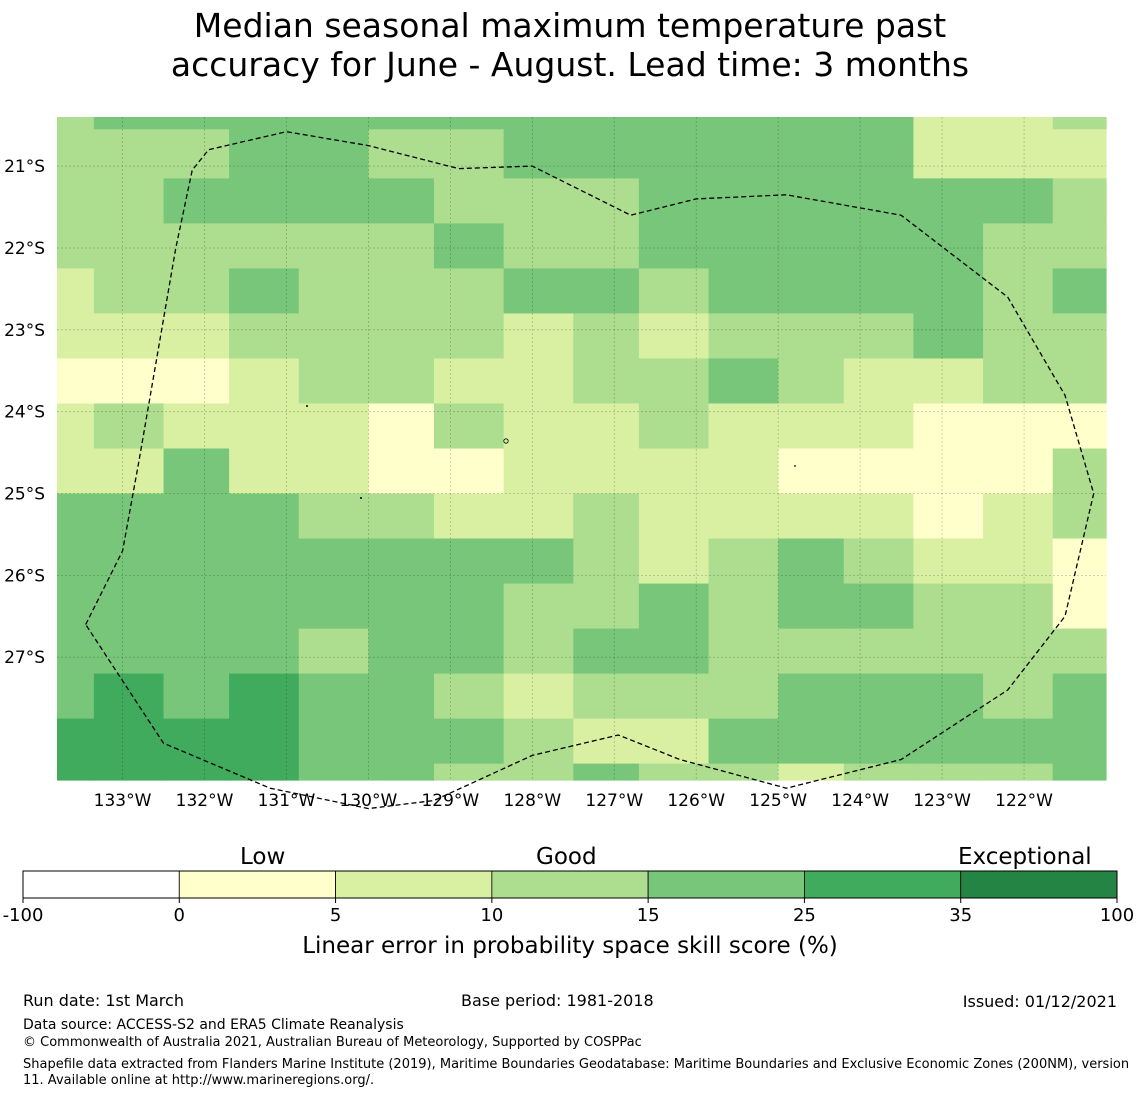  What do you see at coordinates (804, 915) in the screenshot?
I see `colorbar-tick-label: 25` at bounding box center [804, 915].